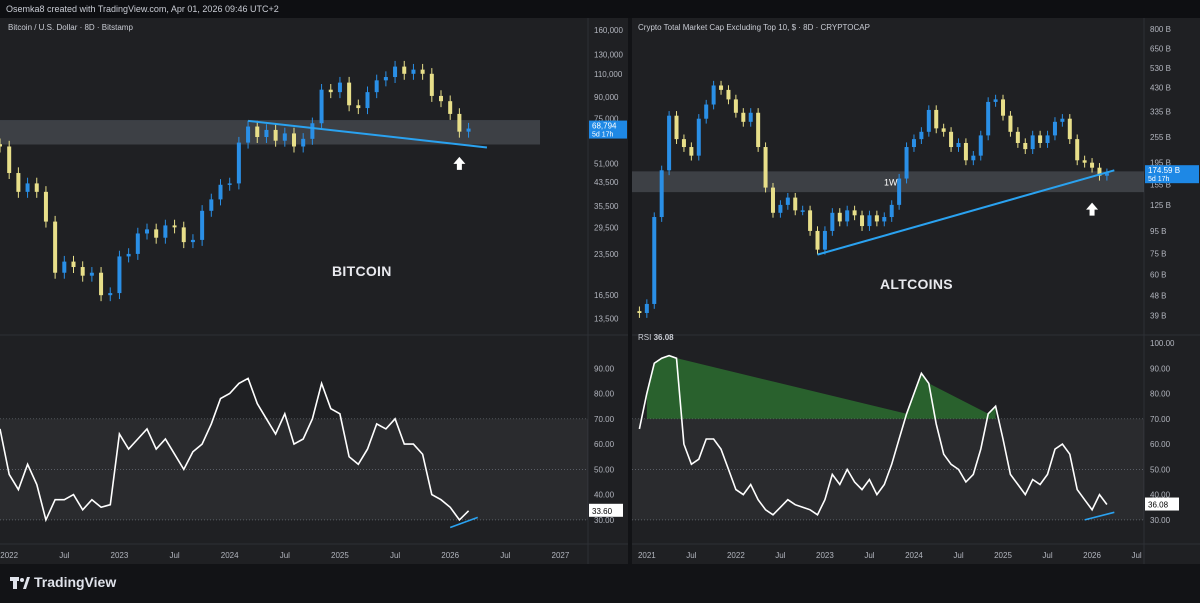  Describe the element at coordinates (606, 319) in the screenshot. I see `price-axis-tick-11: 13,500` at that location.